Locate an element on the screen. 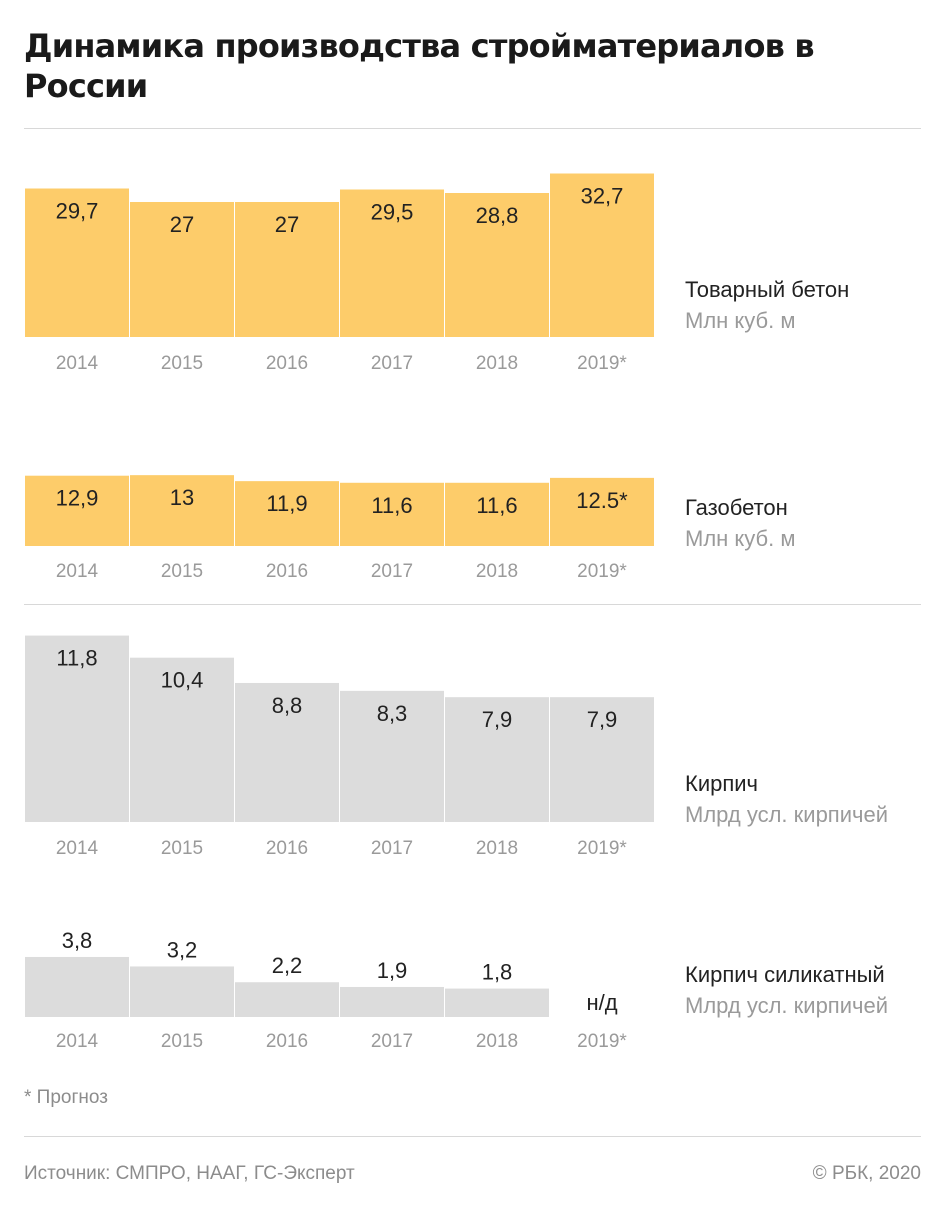 The image size is (945, 1219). bar-value-label: 10,4 is located at coordinates (182, 680).